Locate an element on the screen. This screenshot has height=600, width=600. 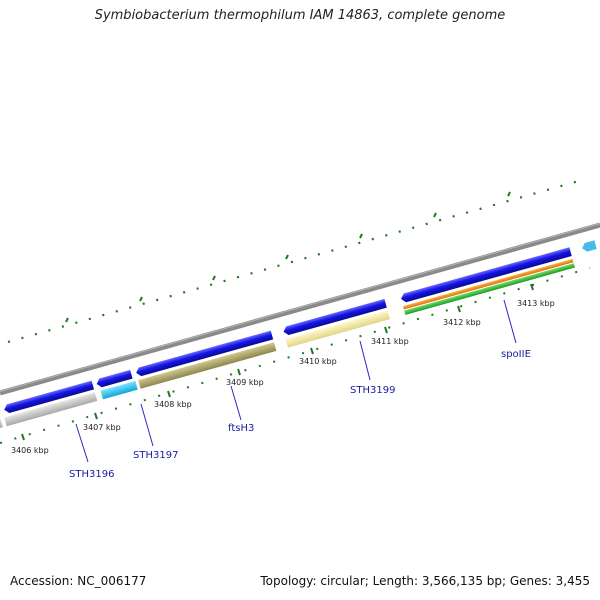
position-label: 3409 kbp is located at coordinates (245, 382).